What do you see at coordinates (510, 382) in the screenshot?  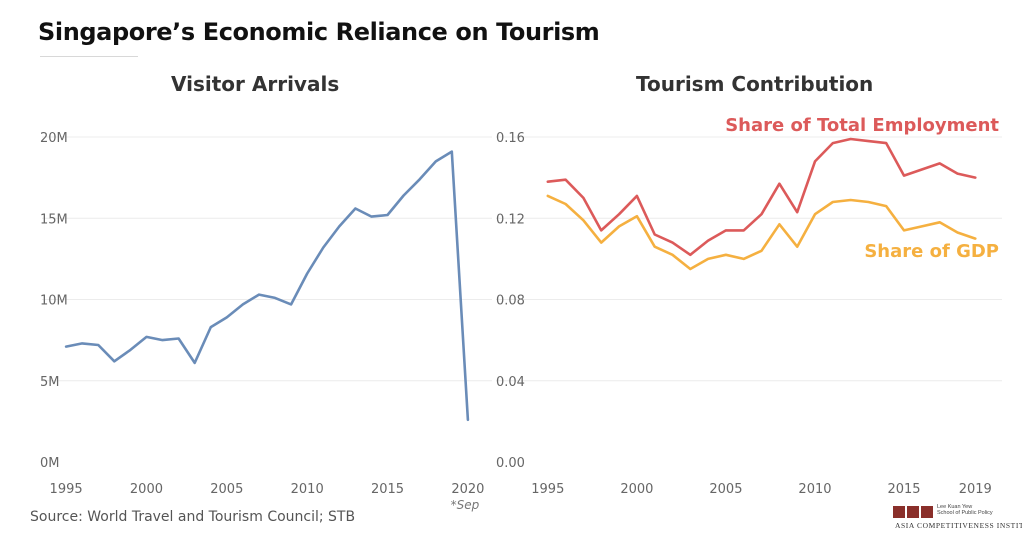 I see `y-tick-label: 0.04` at bounding box center [510, 382].